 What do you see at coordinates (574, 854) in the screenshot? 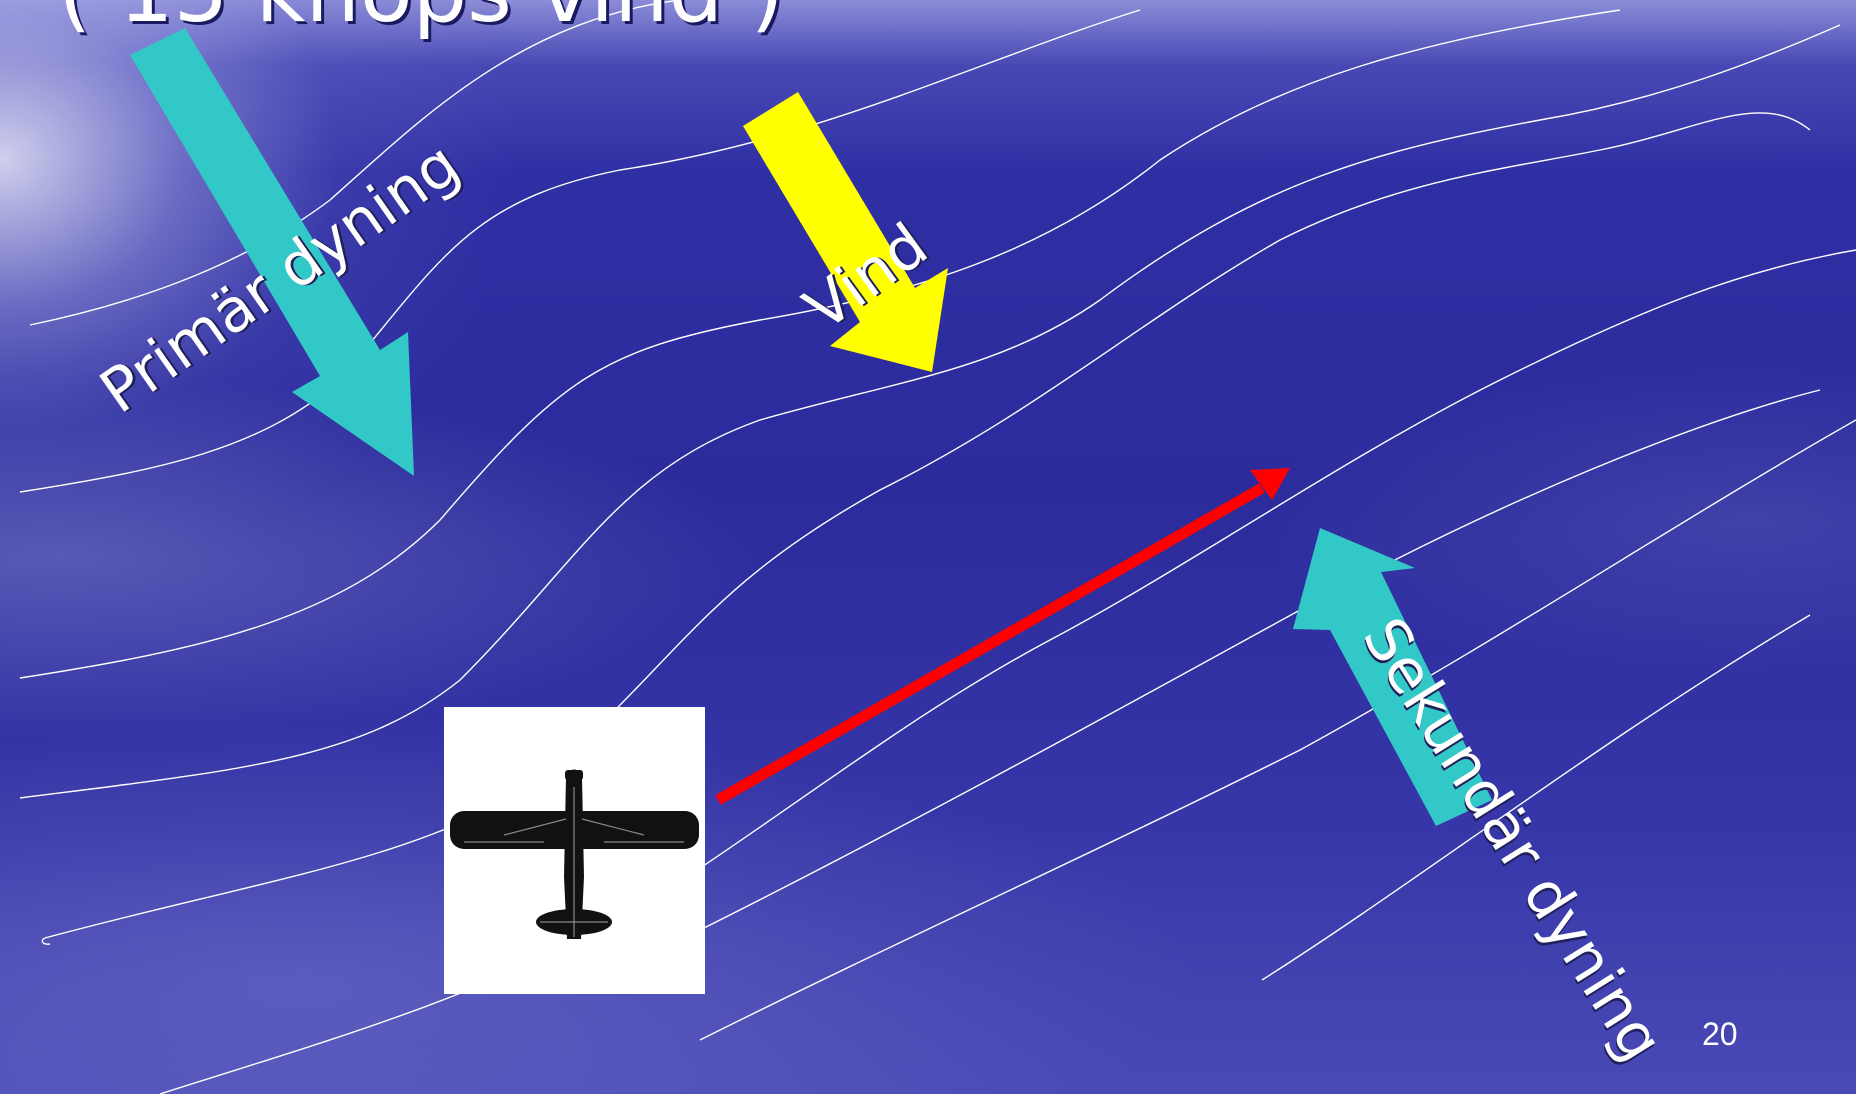
I see `airplane-top-view-icon` at bounding box center [574, 854].